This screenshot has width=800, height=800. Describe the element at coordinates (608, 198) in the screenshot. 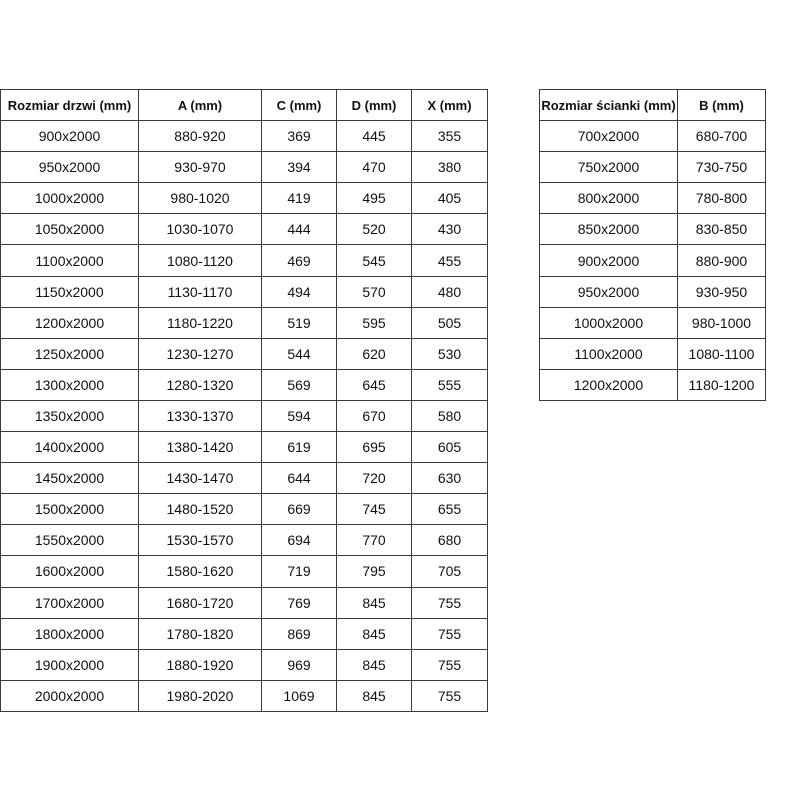

I see `wall-size-cell: 800x2000` at that location.